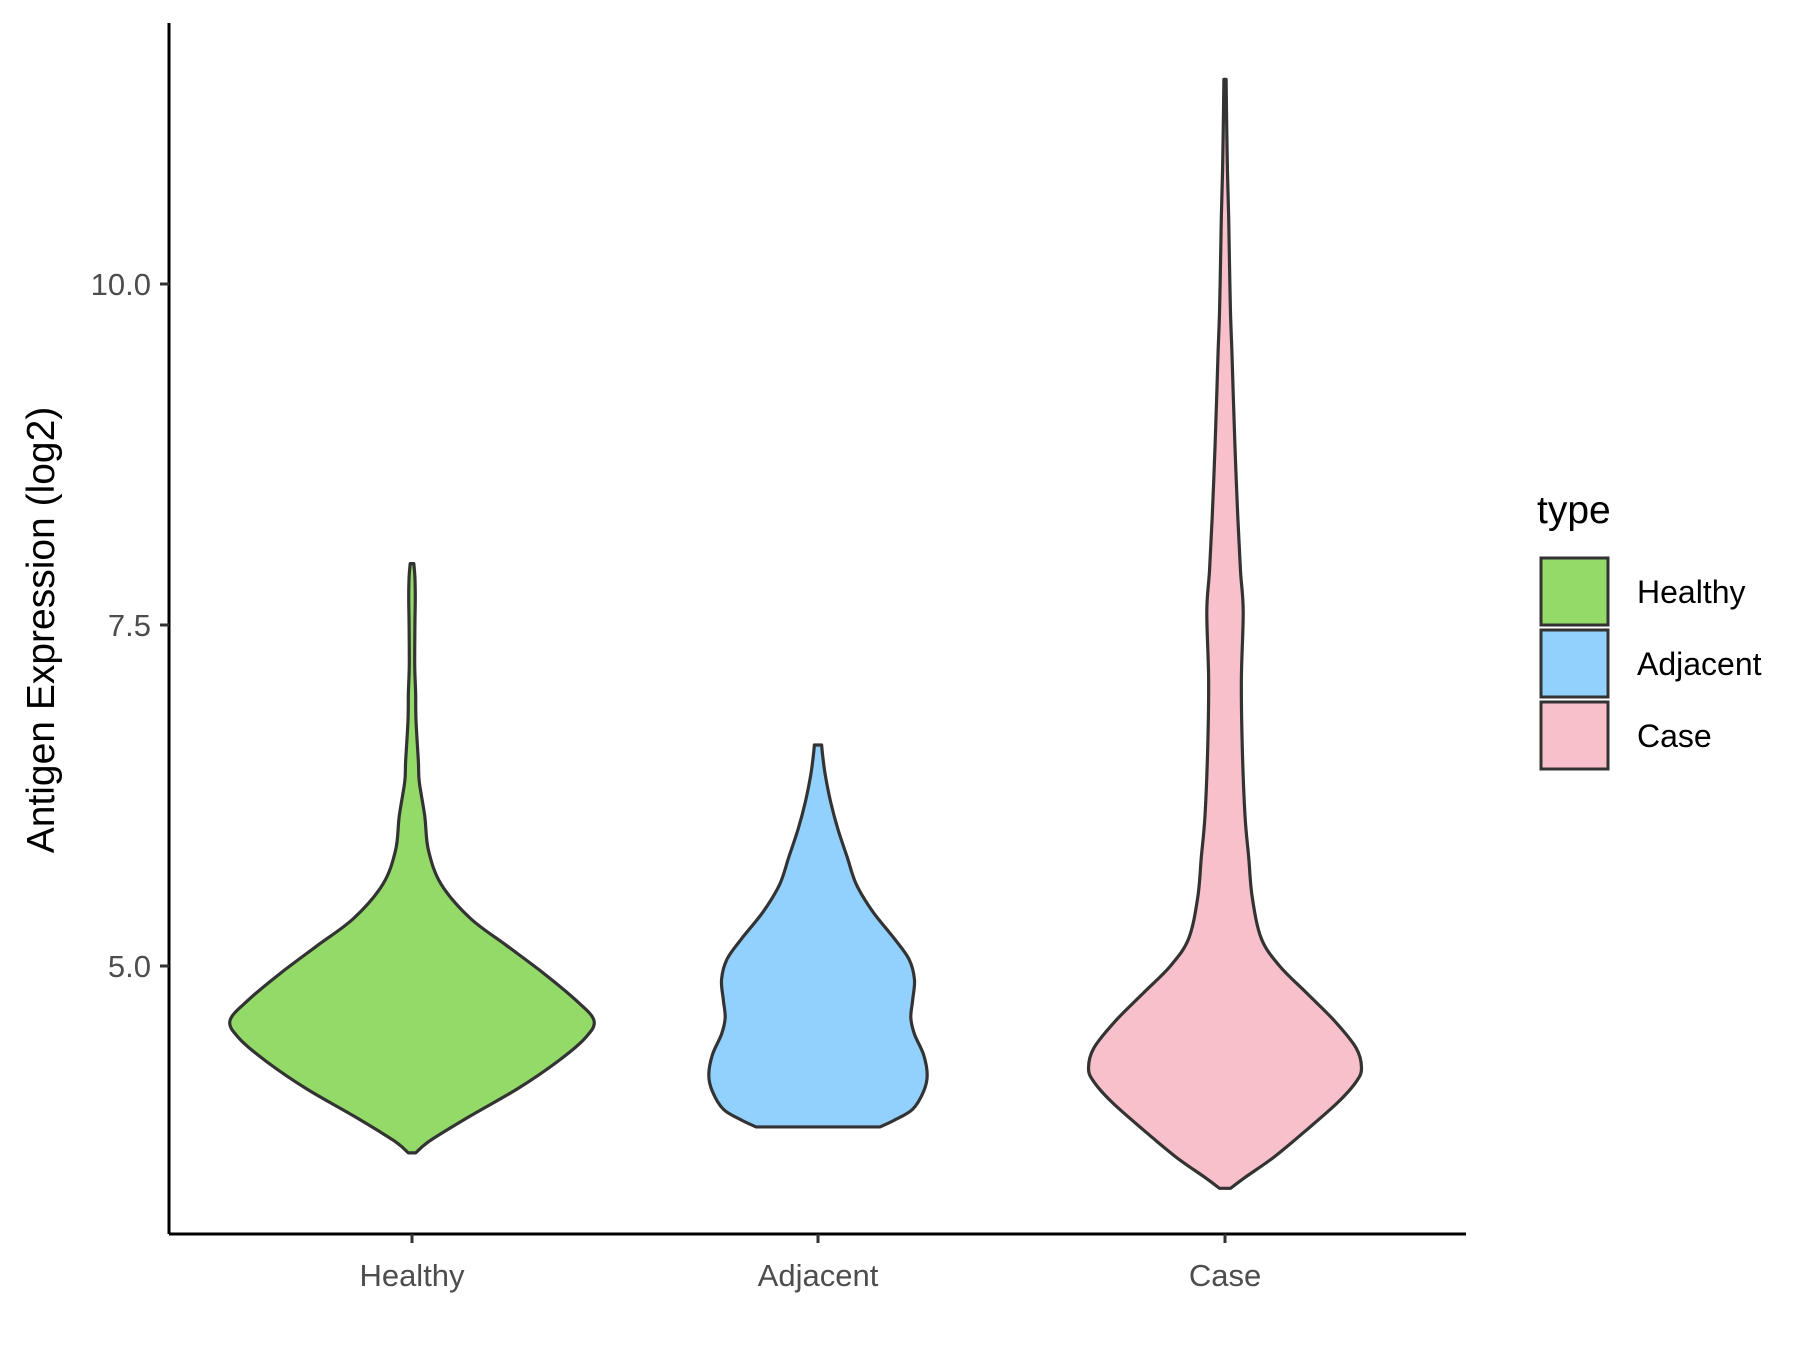 The width and height of the screenshot is (1800, 1350). I want to click on legend-label-adjacent: Adjacent, so click(1699, 664).